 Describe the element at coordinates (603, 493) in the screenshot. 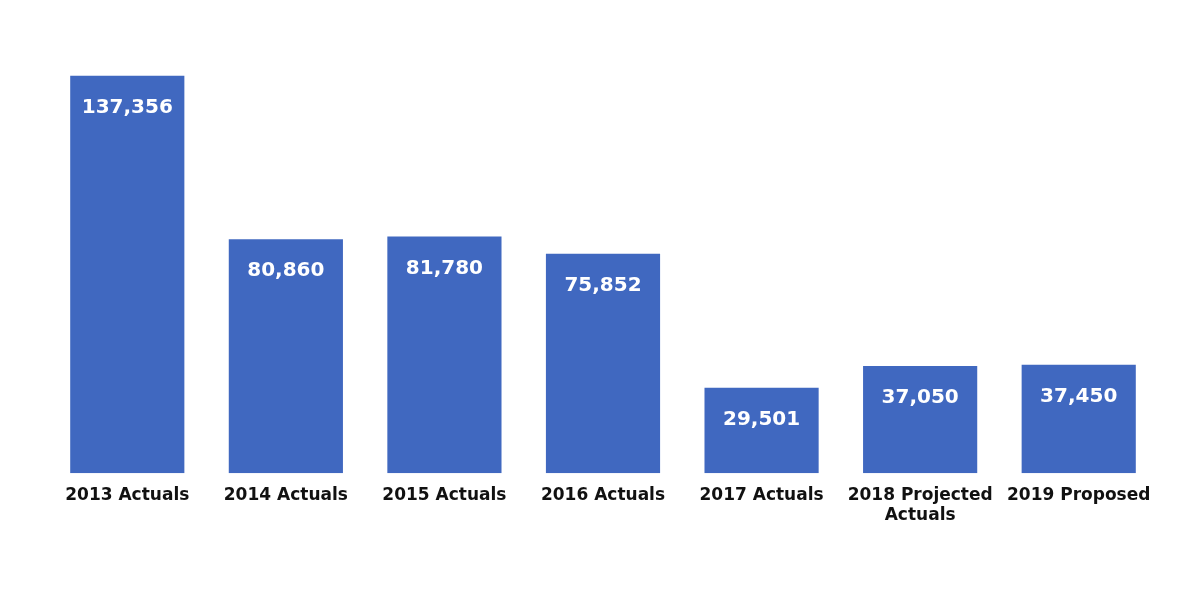

I see `x-tick-label: 2016 Actuals` at that location.